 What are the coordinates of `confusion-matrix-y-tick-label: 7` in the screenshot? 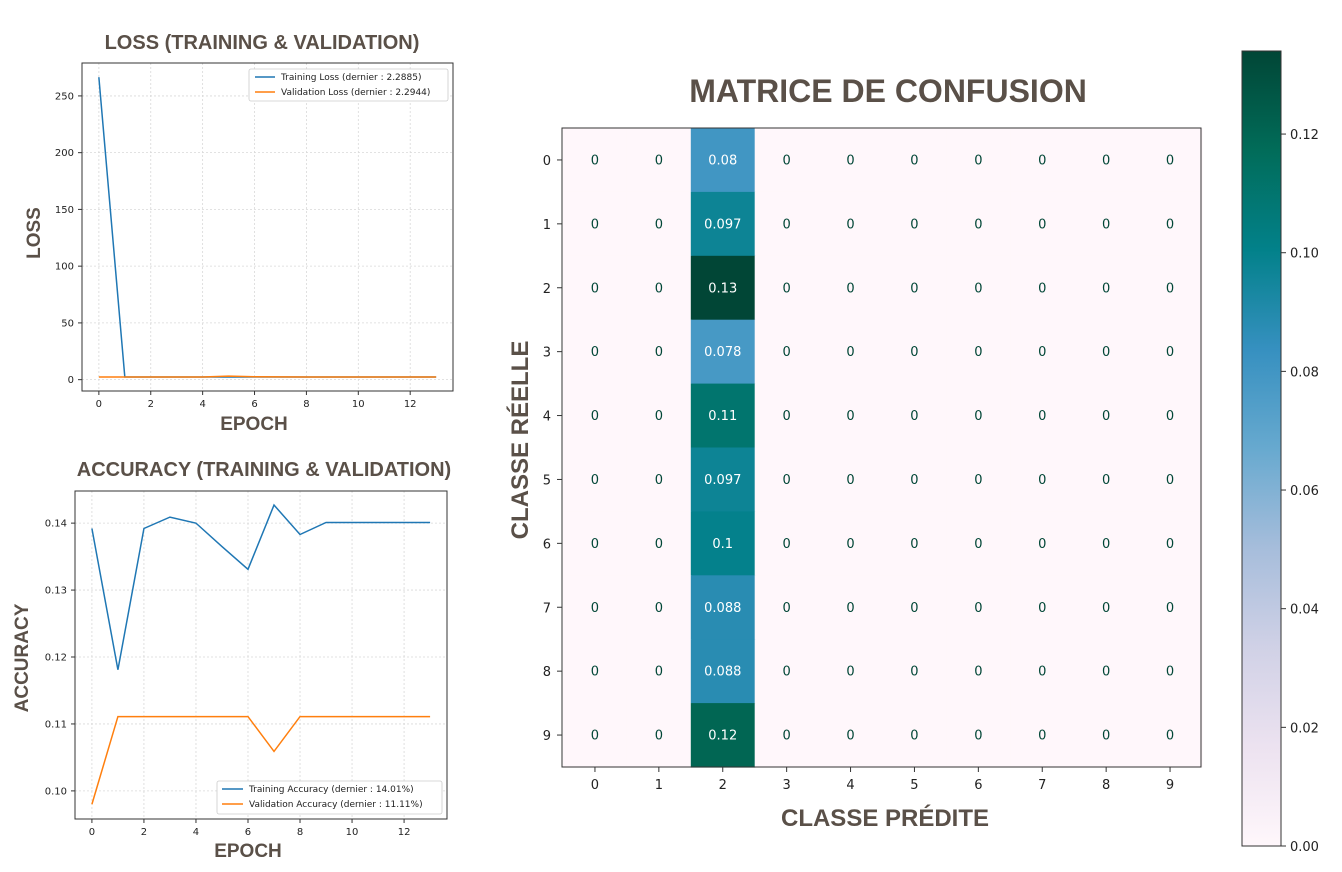 It's located at (547, 608).